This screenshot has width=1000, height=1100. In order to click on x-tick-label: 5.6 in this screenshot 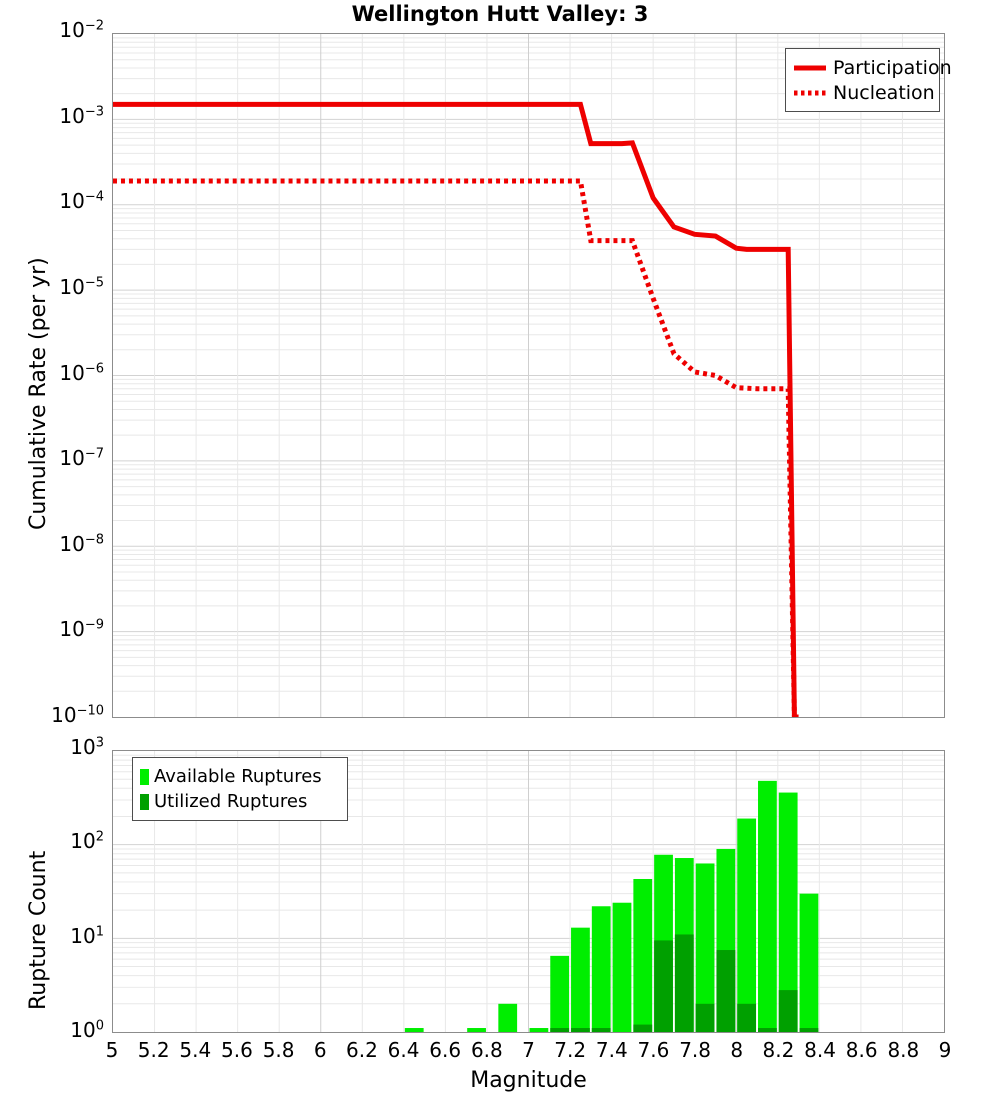, I will do `click(237, 1050)`.